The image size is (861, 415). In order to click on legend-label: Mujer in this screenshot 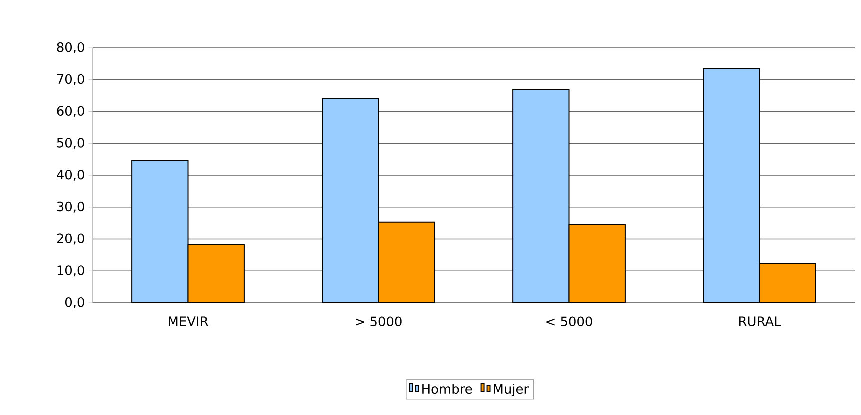, I will do `click(512, 390)`.